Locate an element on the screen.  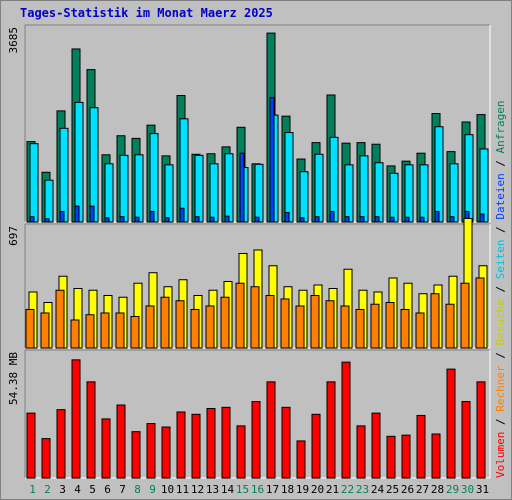
x-tick-label: 29 is located at coordinates (452, 489).